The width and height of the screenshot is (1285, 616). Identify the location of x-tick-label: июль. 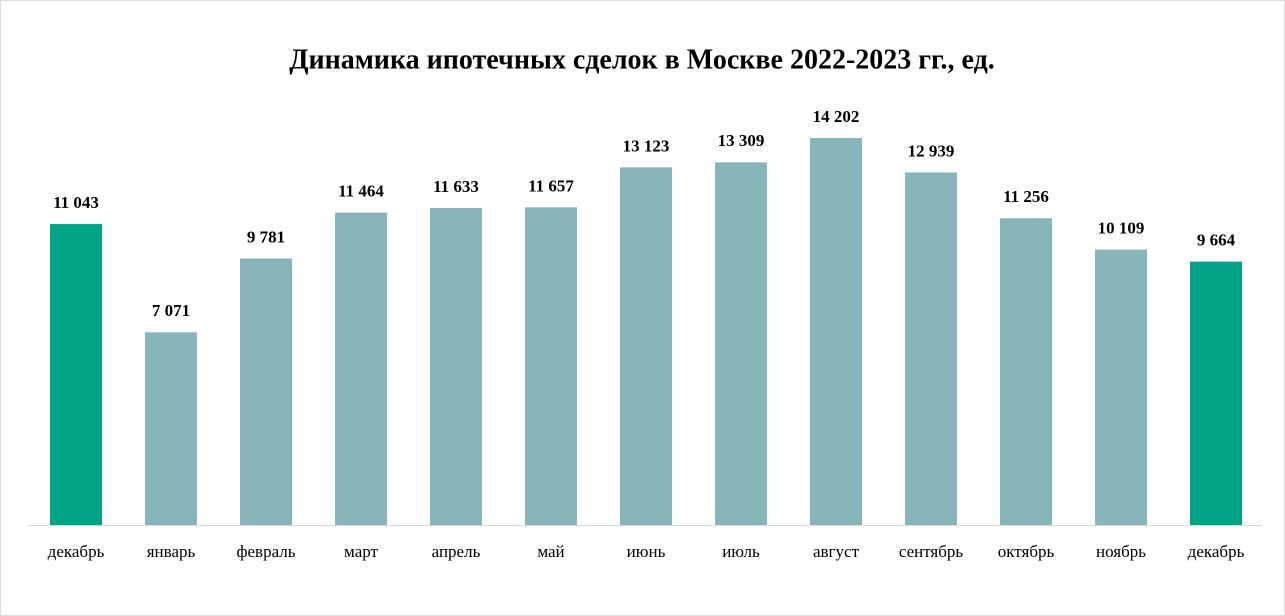
(741, 551).